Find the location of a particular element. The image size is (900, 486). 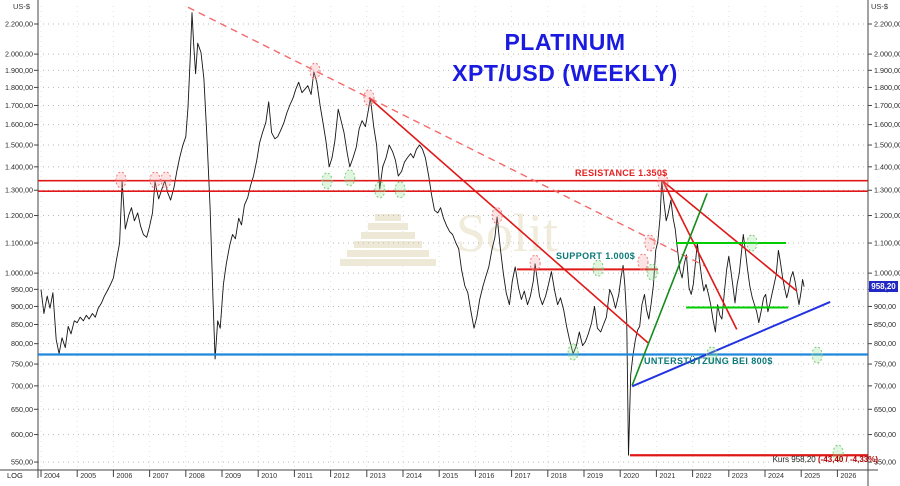

y-axis-label-right: 1.700,00 is located at coordinates (887, 105).